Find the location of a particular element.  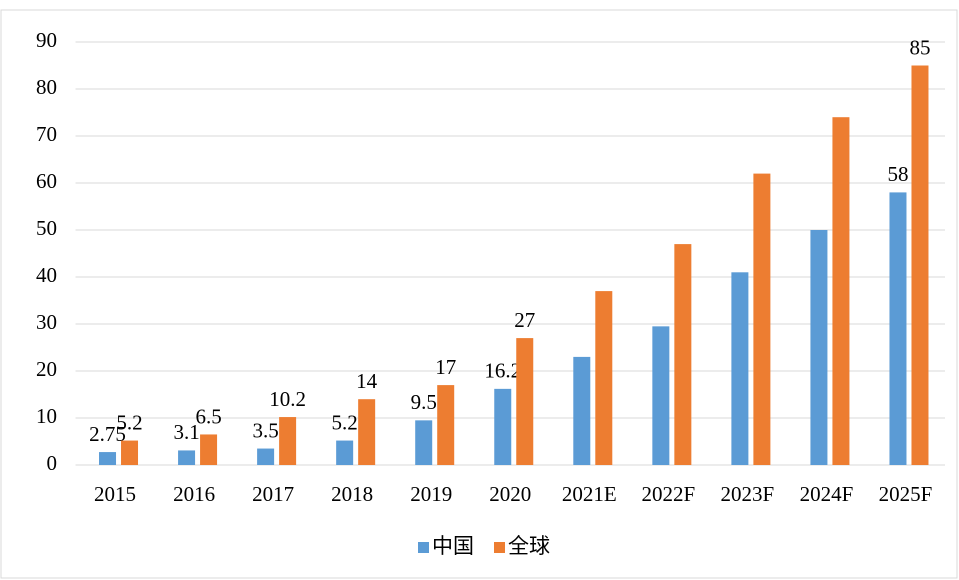

x-tick-label: 2025F is located at coordinates (906, 494).